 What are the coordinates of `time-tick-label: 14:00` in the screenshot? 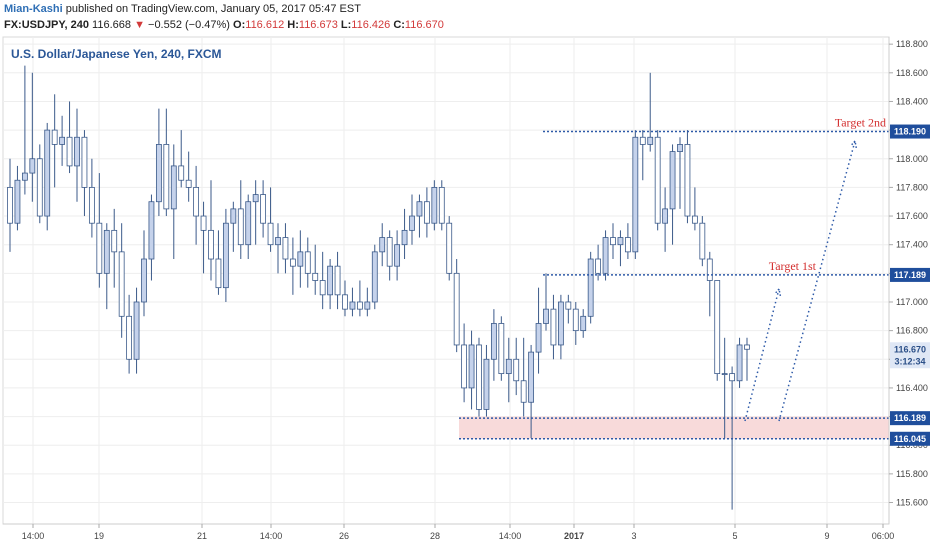 It's located at (510, 536).